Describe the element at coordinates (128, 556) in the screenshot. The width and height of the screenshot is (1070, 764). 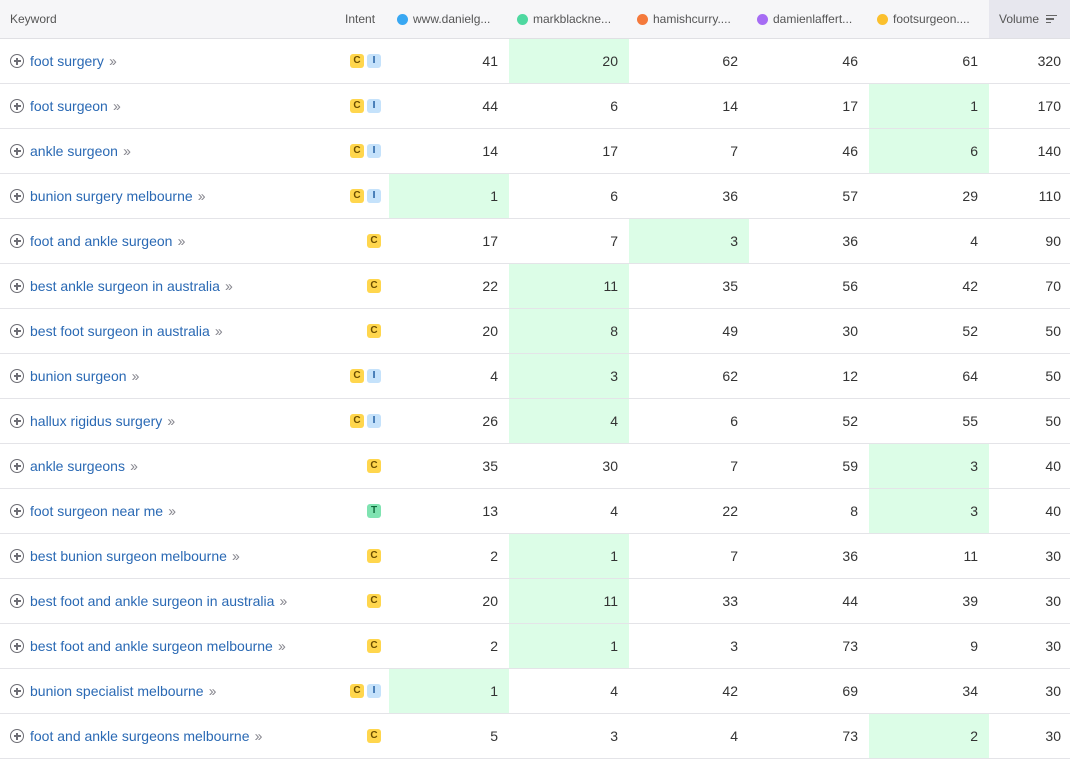
I see `keyword-link: best bunion surgeon melbourne` at that location.